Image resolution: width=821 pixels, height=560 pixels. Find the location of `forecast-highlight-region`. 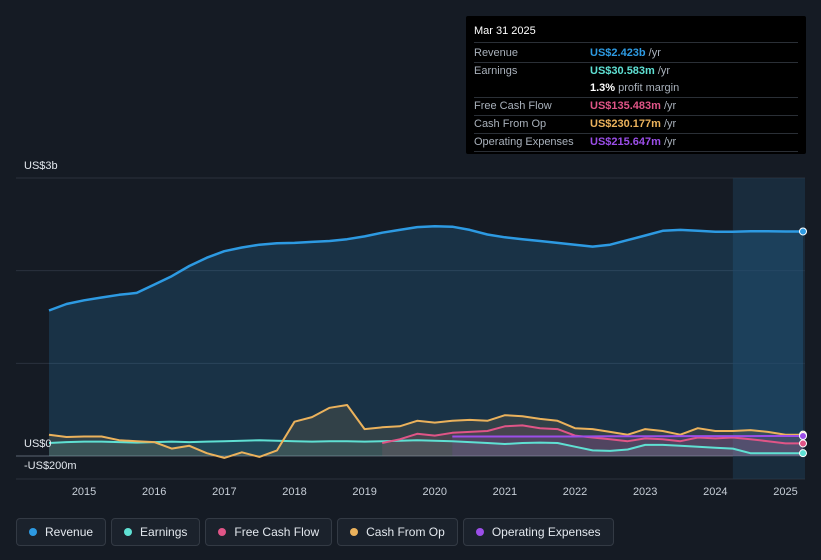

forecast-highlight-region is located at coordinates (768, 328).